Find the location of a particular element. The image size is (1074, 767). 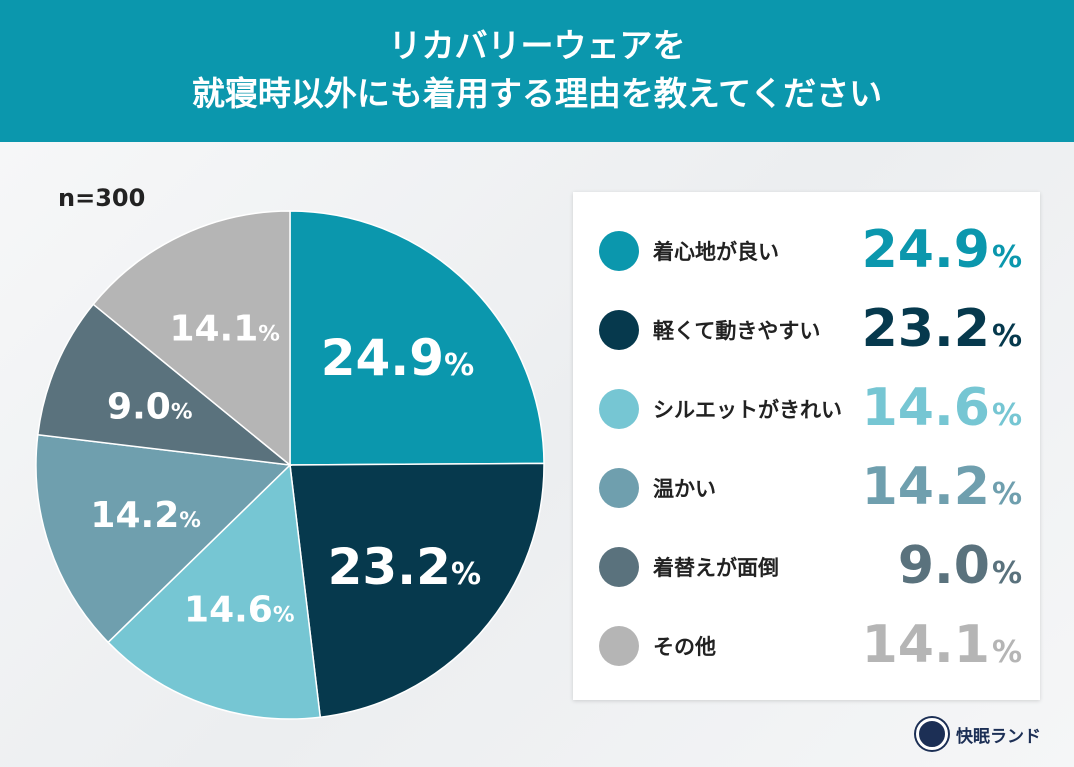

legend-value: 14.2% is located at coordinates (941, 487).